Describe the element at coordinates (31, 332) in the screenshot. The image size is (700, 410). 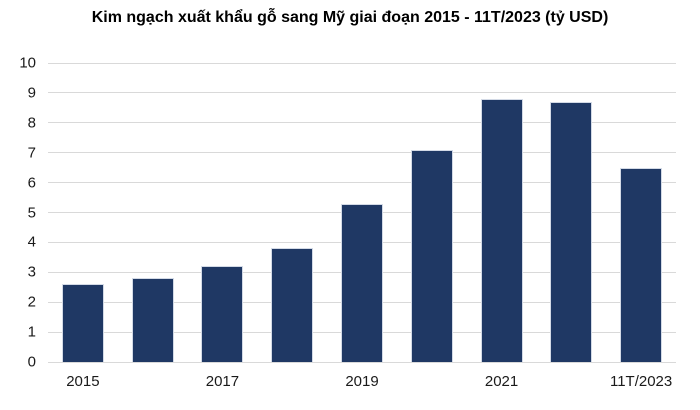
I see `y-axis-tick-label: 1` at that location.